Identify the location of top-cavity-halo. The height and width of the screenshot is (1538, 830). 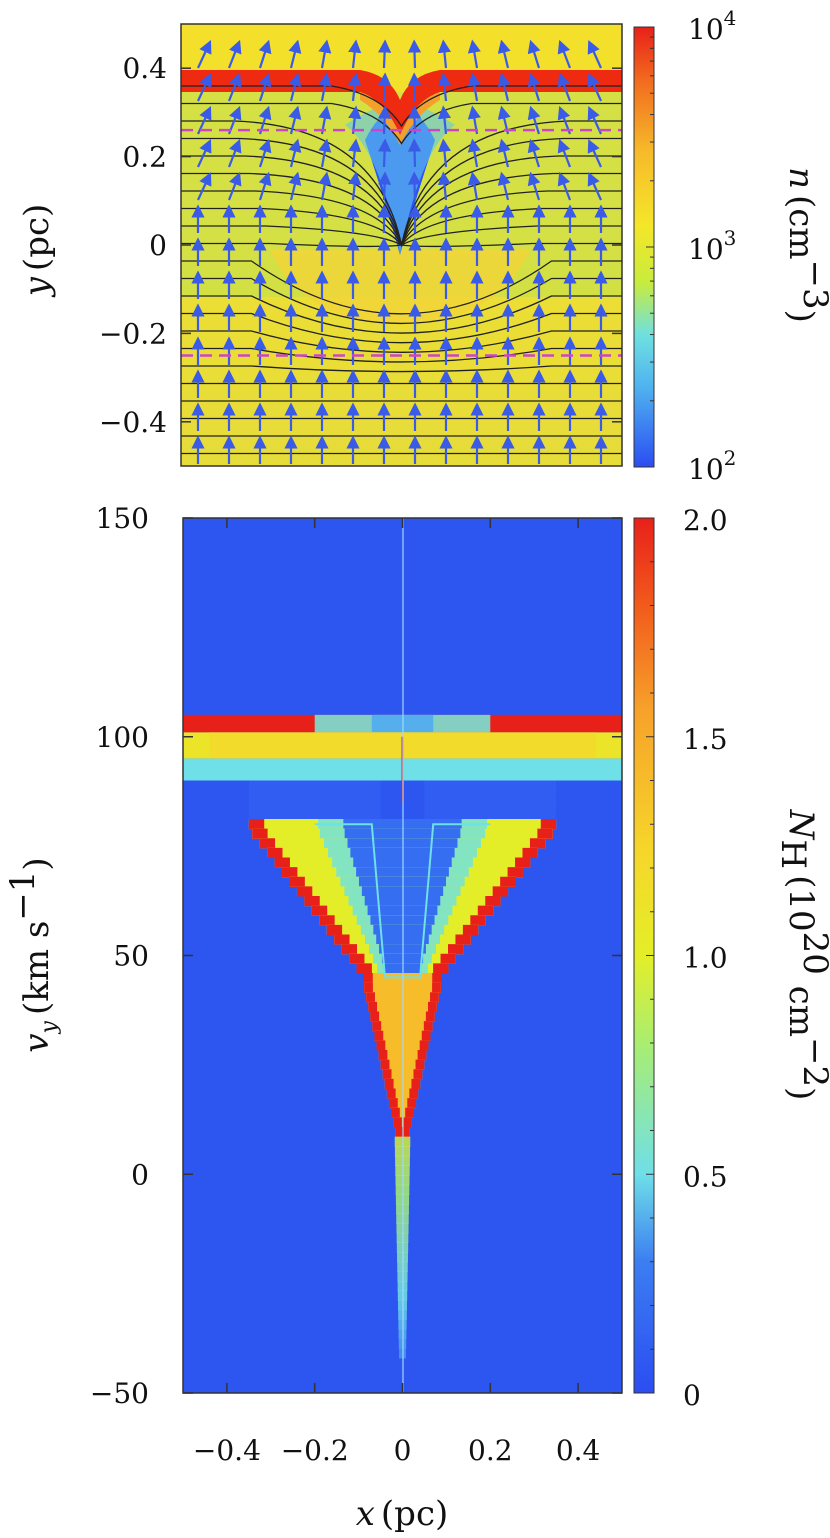
(400, 177).